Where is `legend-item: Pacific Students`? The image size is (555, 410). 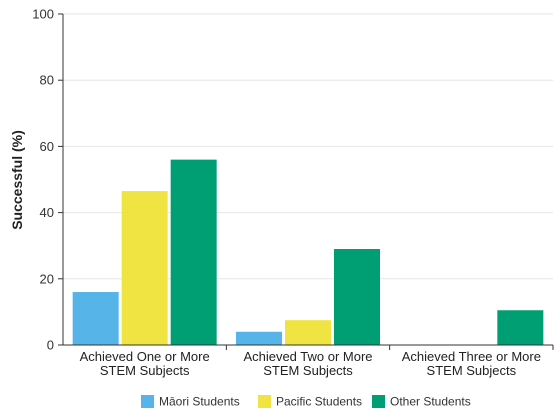
legend-item: Pacific Students is located at coordinates (310, 402).